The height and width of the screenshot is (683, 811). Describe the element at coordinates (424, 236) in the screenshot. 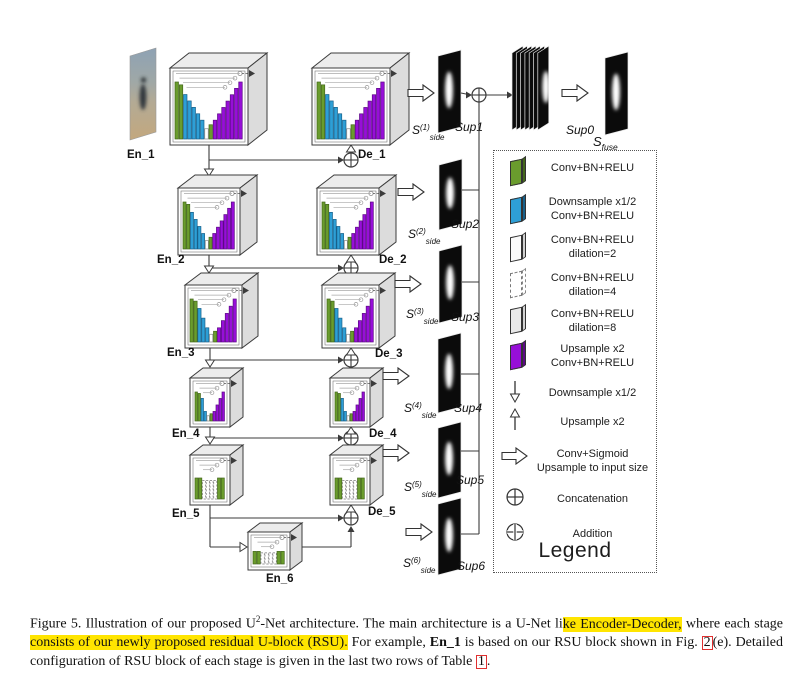

I see `side-output-label: S(2)side` at that location.